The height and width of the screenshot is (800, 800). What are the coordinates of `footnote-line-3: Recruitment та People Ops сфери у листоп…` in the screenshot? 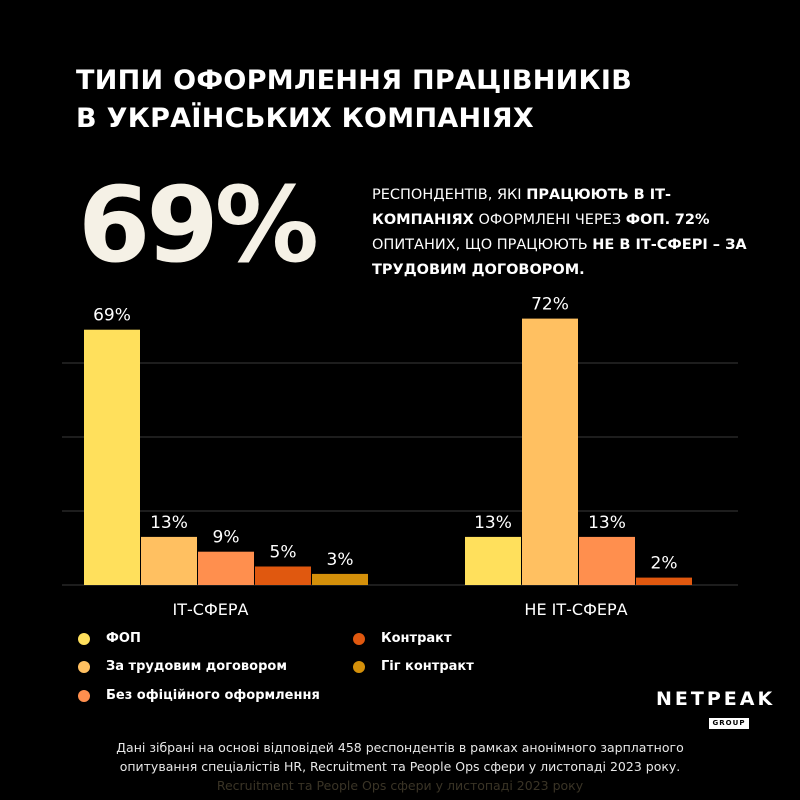 It's located at (400, 785).